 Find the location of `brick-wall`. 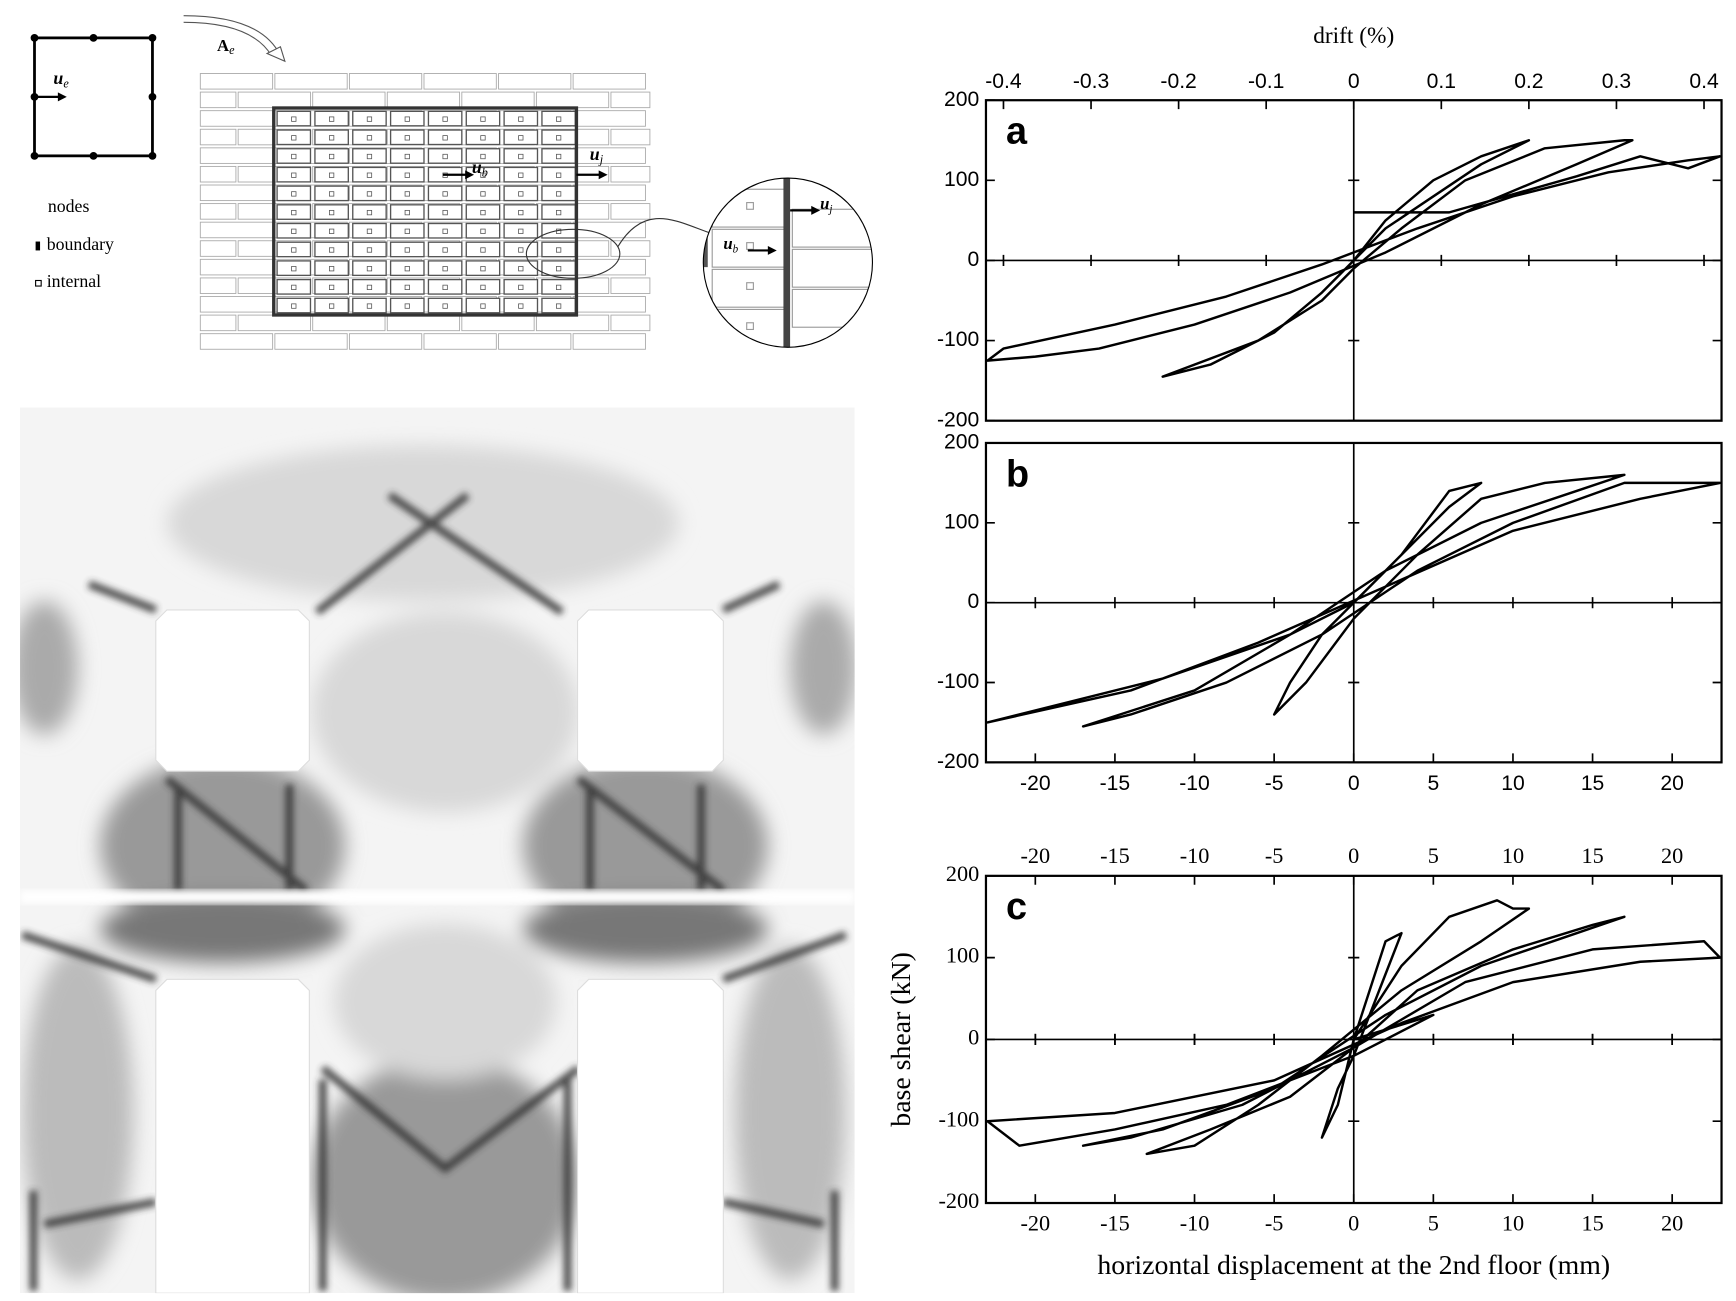

brick-wall is located at coordinates (425, 211).